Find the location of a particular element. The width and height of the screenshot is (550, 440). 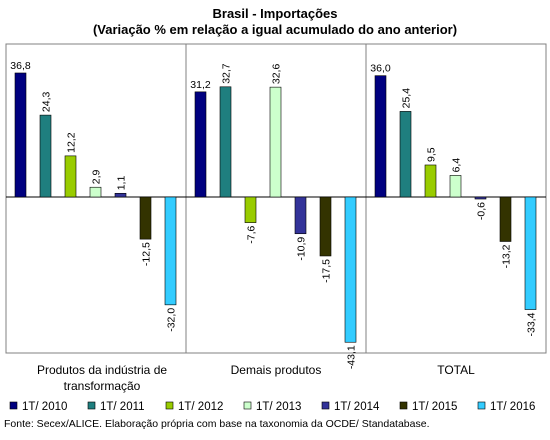

chart-title: Brasil - Importações is located at coordinates (275, 13).